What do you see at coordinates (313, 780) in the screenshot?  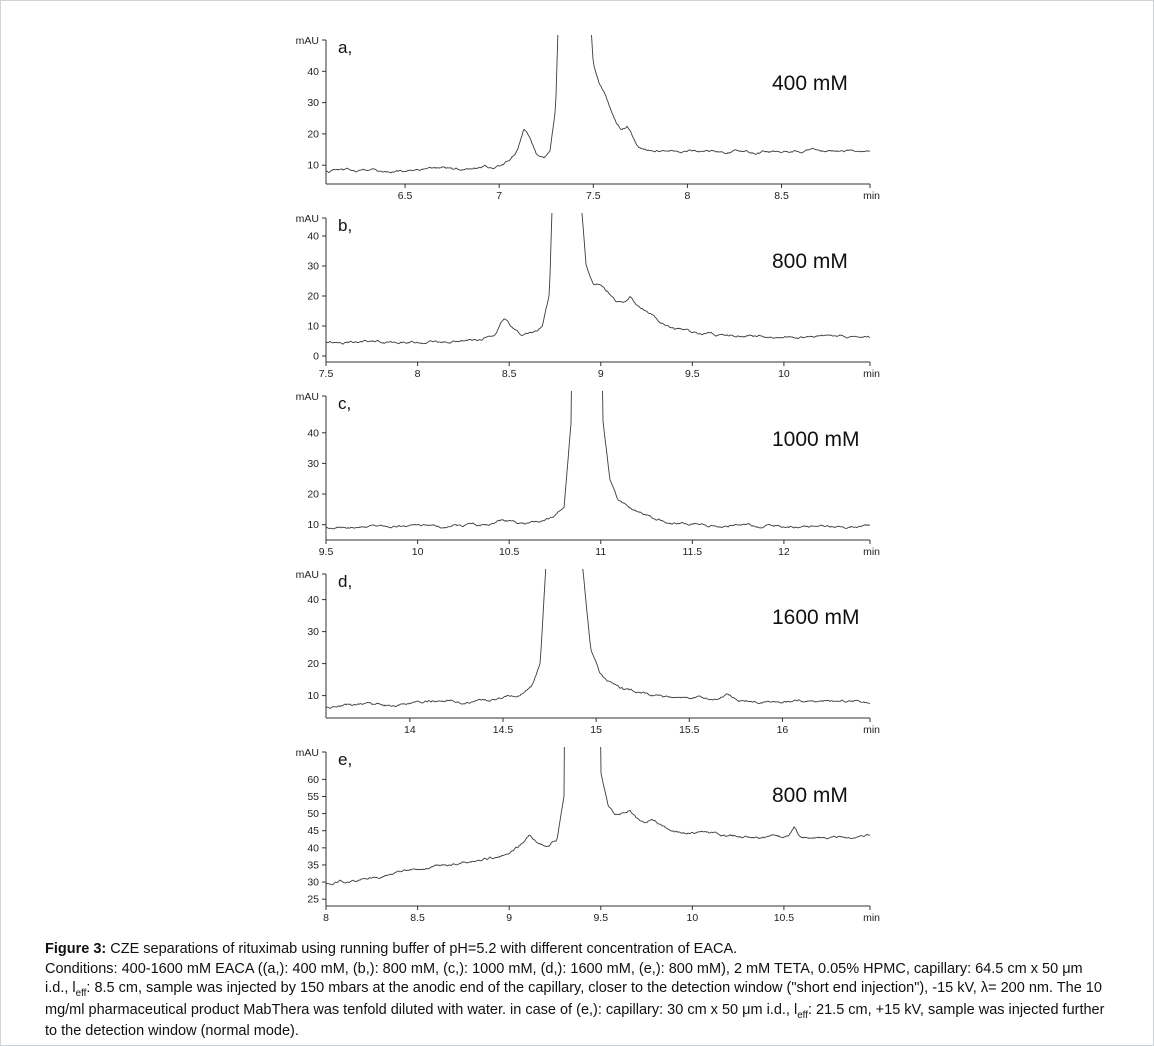 I see `svg-text: 60` at bounding box center [313, 780].